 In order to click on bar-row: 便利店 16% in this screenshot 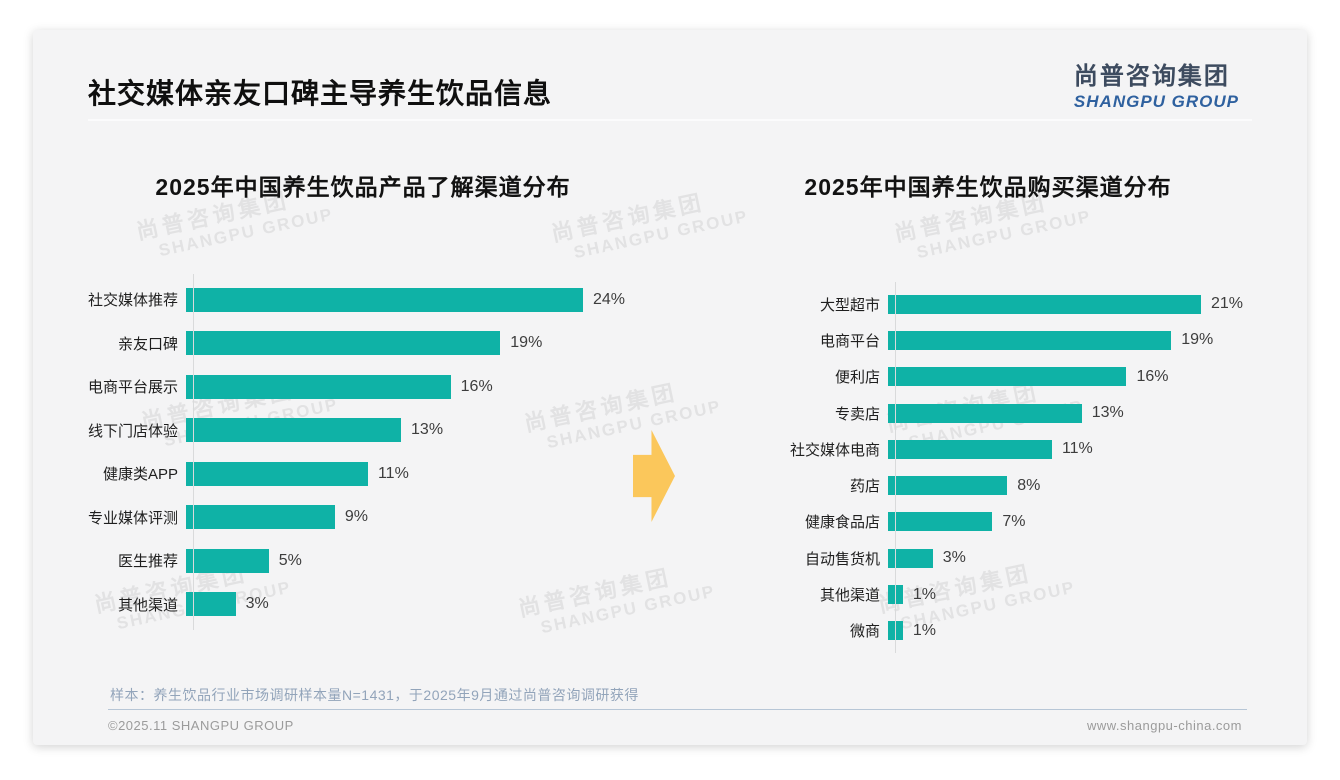, I will do `click(1025, 377)`.